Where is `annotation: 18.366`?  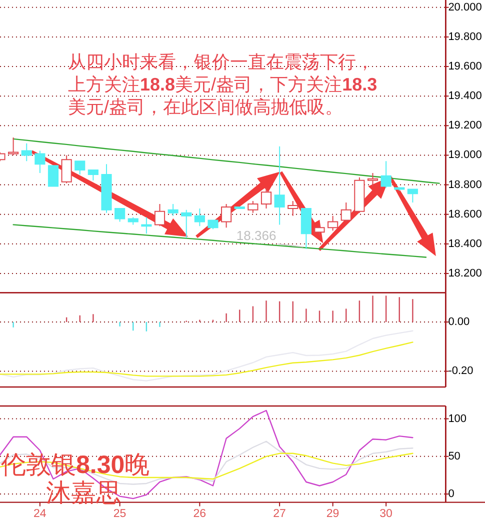 annotation: 18.366 is located at coordinates (256, 235).